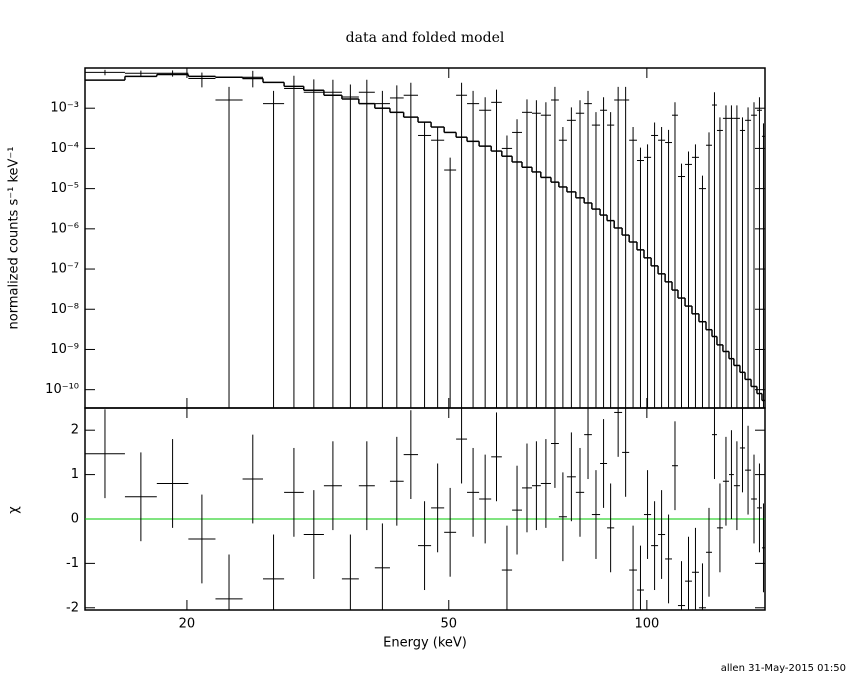 The height and width of the screenshot is (680, 850). I want to click on y-tick-label: 1, so click(75, 474).